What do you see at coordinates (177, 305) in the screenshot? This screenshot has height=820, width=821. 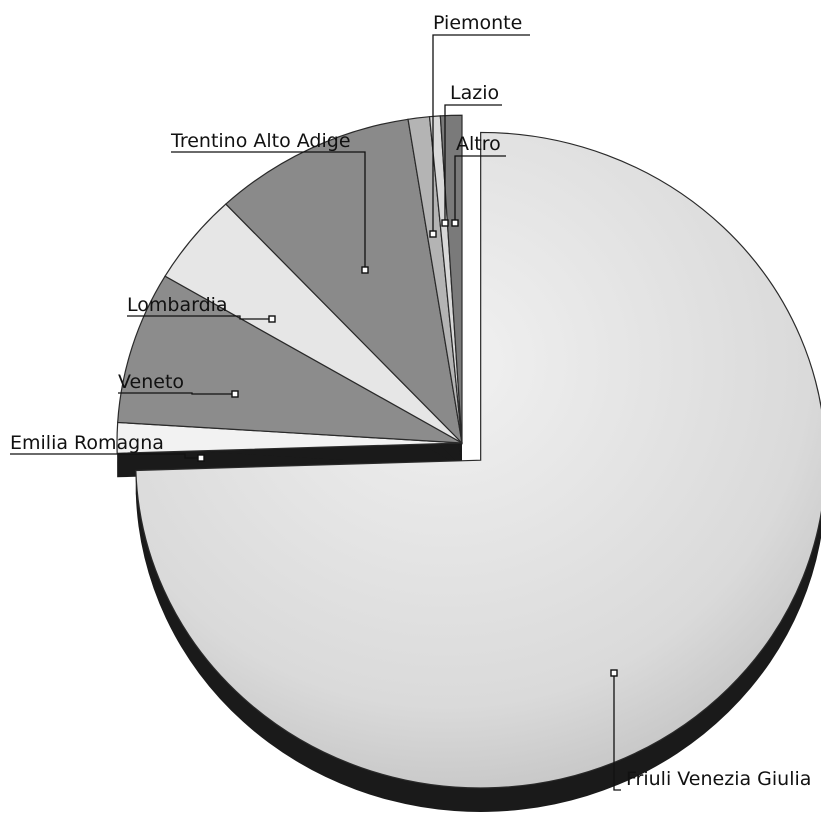 I see `slice-label-lombardia: Lombardia` at bounding box center [177, 305].